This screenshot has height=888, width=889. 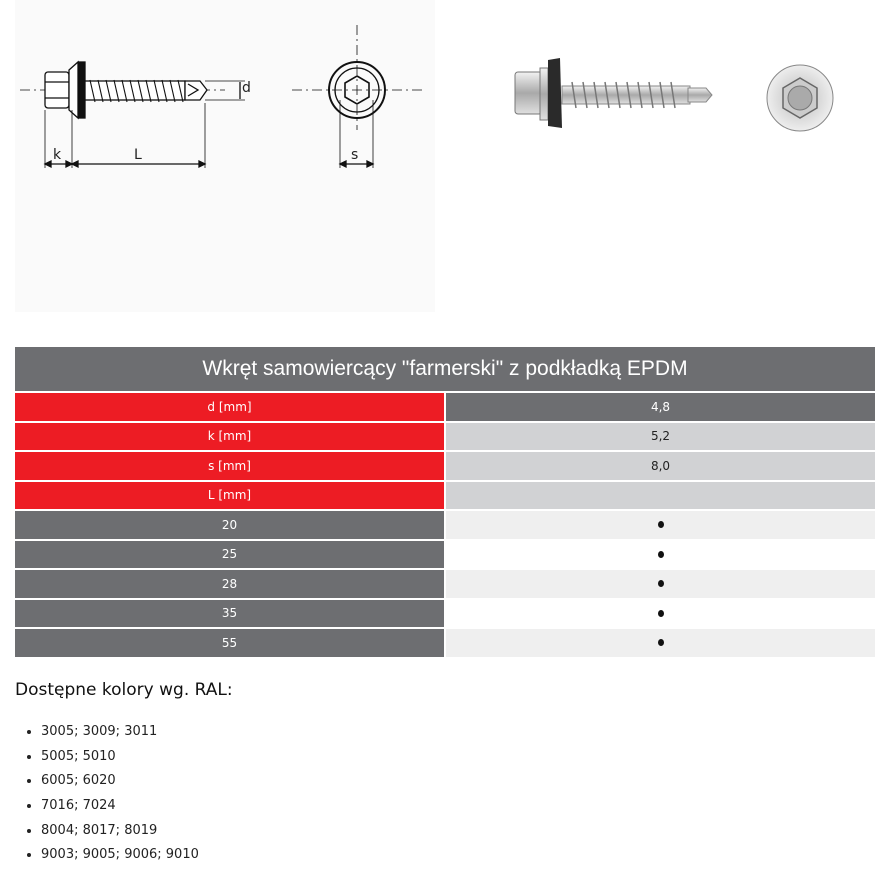 I want to click on table-row: 20, so click(x=445, y=525).